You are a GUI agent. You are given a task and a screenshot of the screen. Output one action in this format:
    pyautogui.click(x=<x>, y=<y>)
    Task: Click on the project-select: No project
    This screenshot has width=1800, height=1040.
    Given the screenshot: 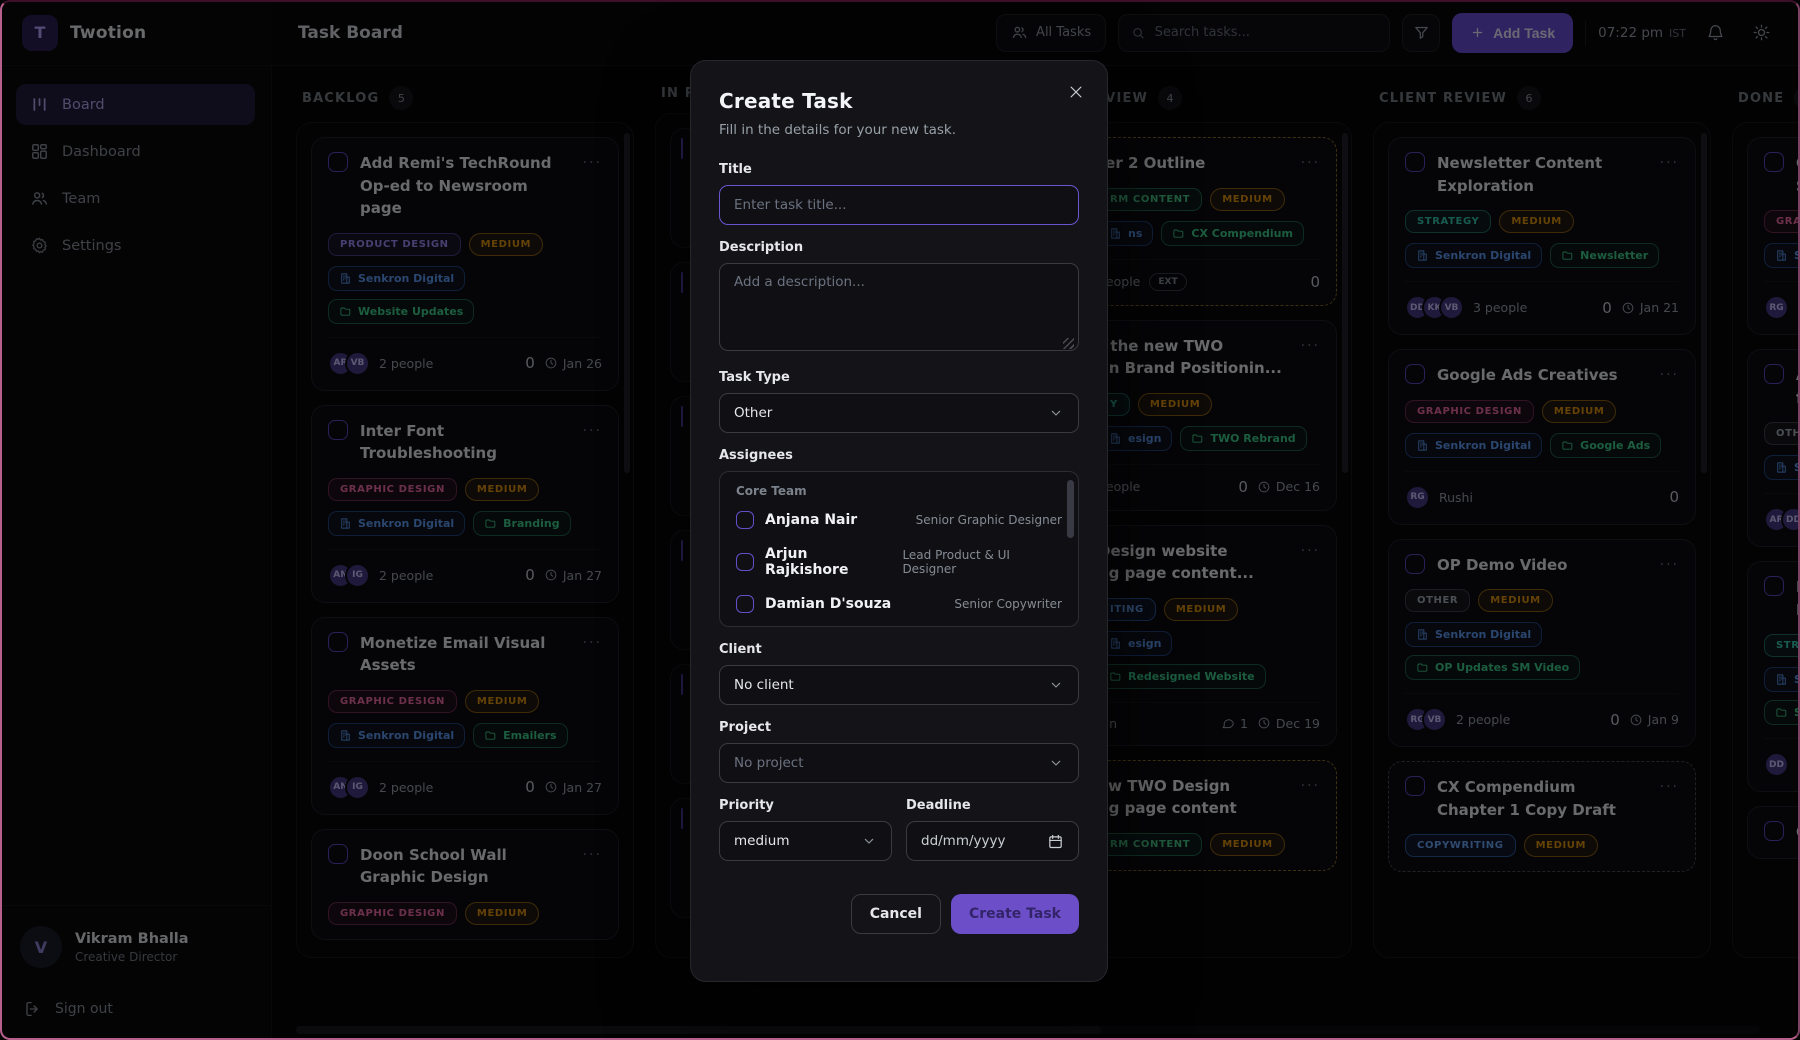 What is the action you would take?
    pyautogui.click(x=899, y=763)
    